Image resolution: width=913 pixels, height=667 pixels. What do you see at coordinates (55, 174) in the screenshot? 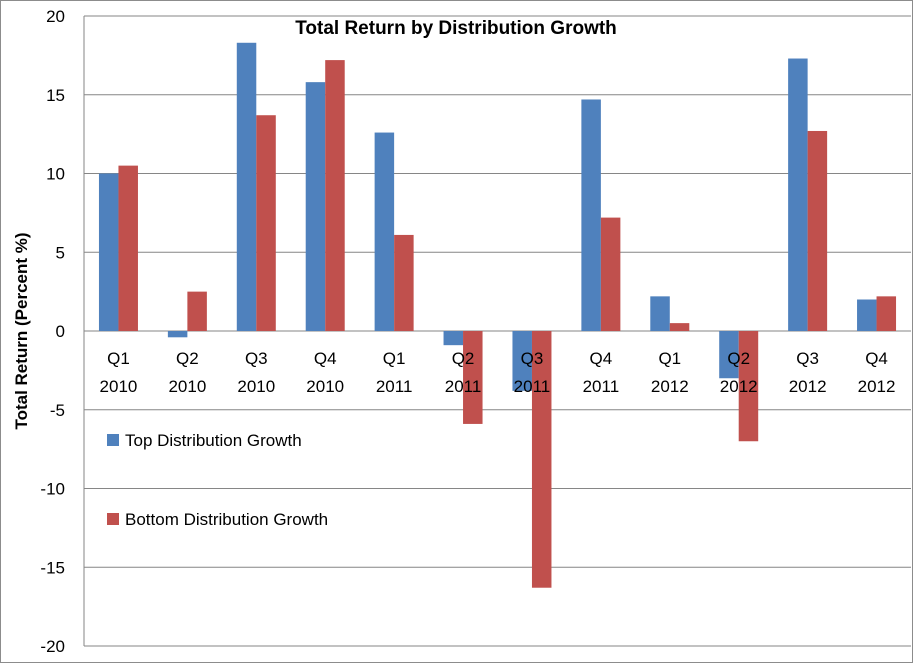
I see `y-tick-label: 10` at bounding box center [55, 174].